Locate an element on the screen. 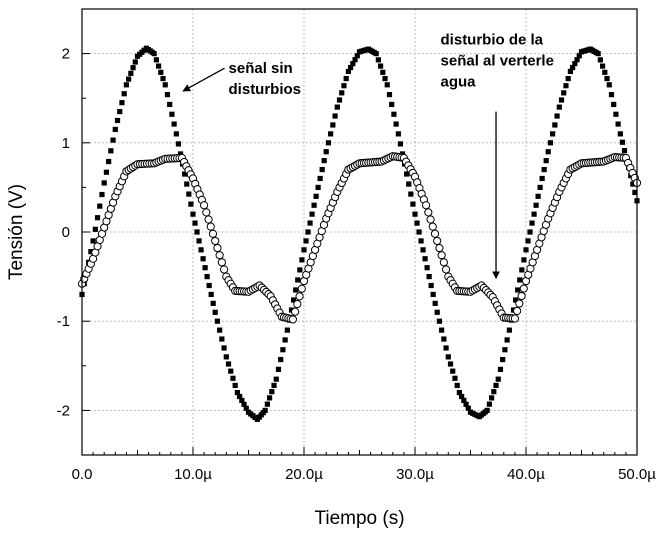 The image size is (664, 535). x-tick-label-1: 10.0µ is located at coordinates (193, 474).